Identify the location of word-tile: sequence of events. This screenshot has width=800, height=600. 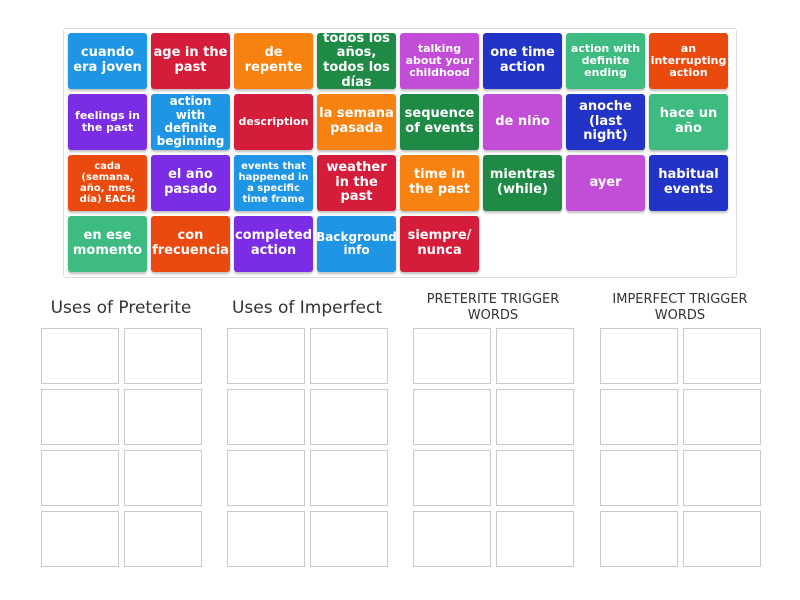
(439, 122).